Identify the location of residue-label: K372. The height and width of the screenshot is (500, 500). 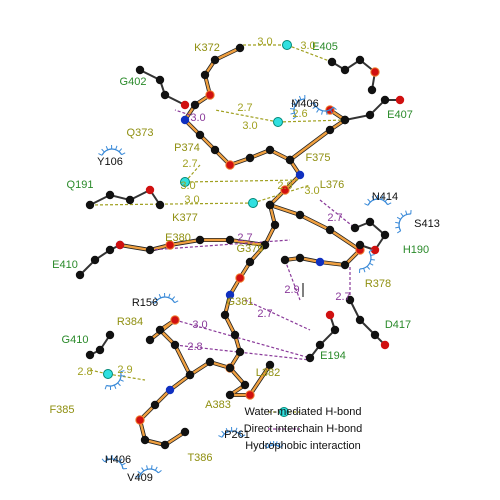
(207, 48).